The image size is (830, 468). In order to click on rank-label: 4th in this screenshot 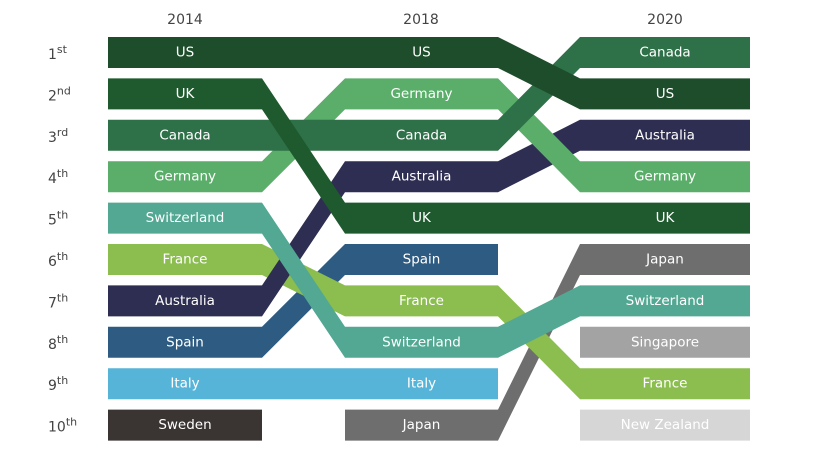, I will do `click(58, 177)`.